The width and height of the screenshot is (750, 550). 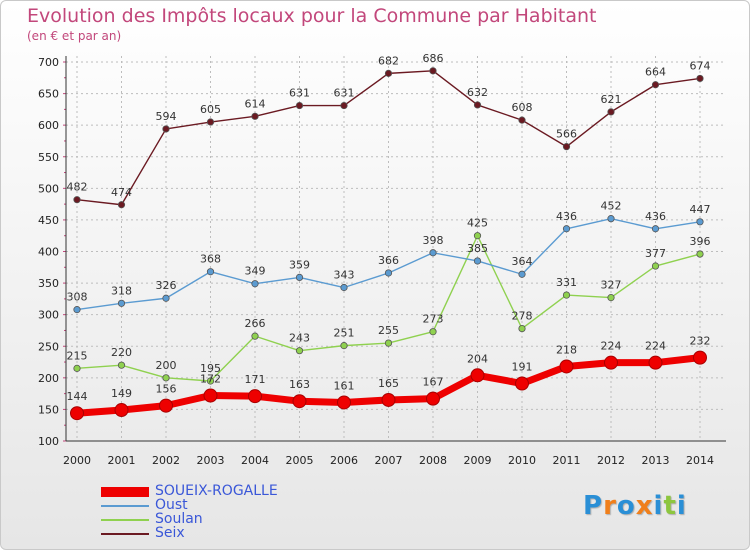 What do you see at coordinates (566, 216) in the screenshot?
I see `data-label: 436` at bounding box center [566, 216].